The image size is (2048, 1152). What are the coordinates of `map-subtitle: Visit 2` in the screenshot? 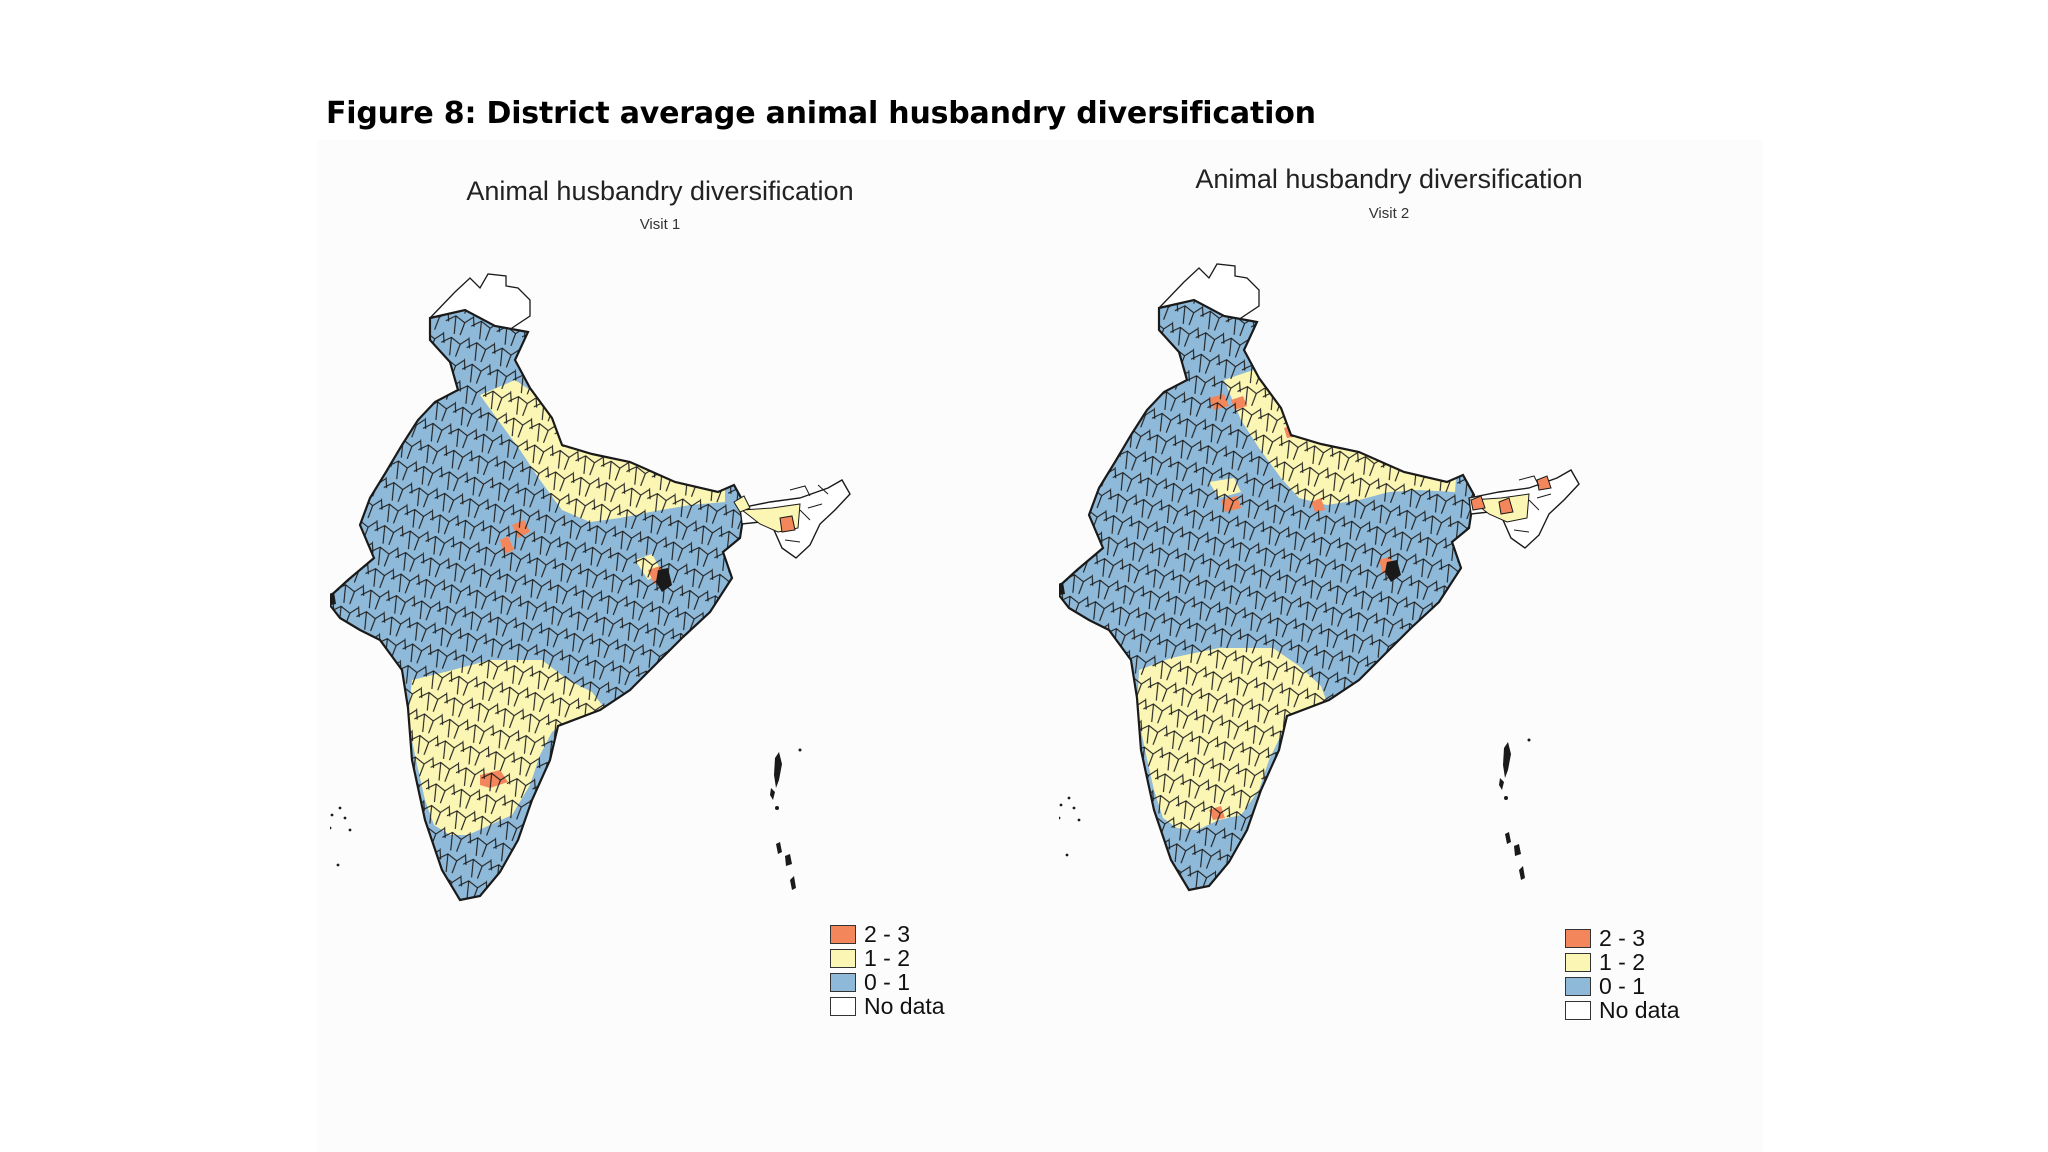 It's located at (1389, 213).